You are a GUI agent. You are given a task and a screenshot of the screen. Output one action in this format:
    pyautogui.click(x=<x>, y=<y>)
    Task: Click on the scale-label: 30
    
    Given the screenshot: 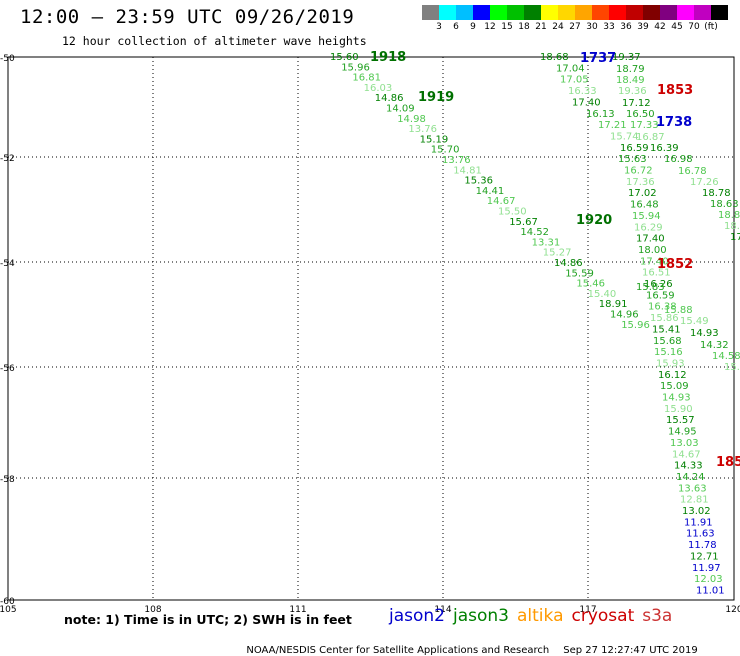 What is the action you would take?
    pyautogui.click(x=592, y=27)
    